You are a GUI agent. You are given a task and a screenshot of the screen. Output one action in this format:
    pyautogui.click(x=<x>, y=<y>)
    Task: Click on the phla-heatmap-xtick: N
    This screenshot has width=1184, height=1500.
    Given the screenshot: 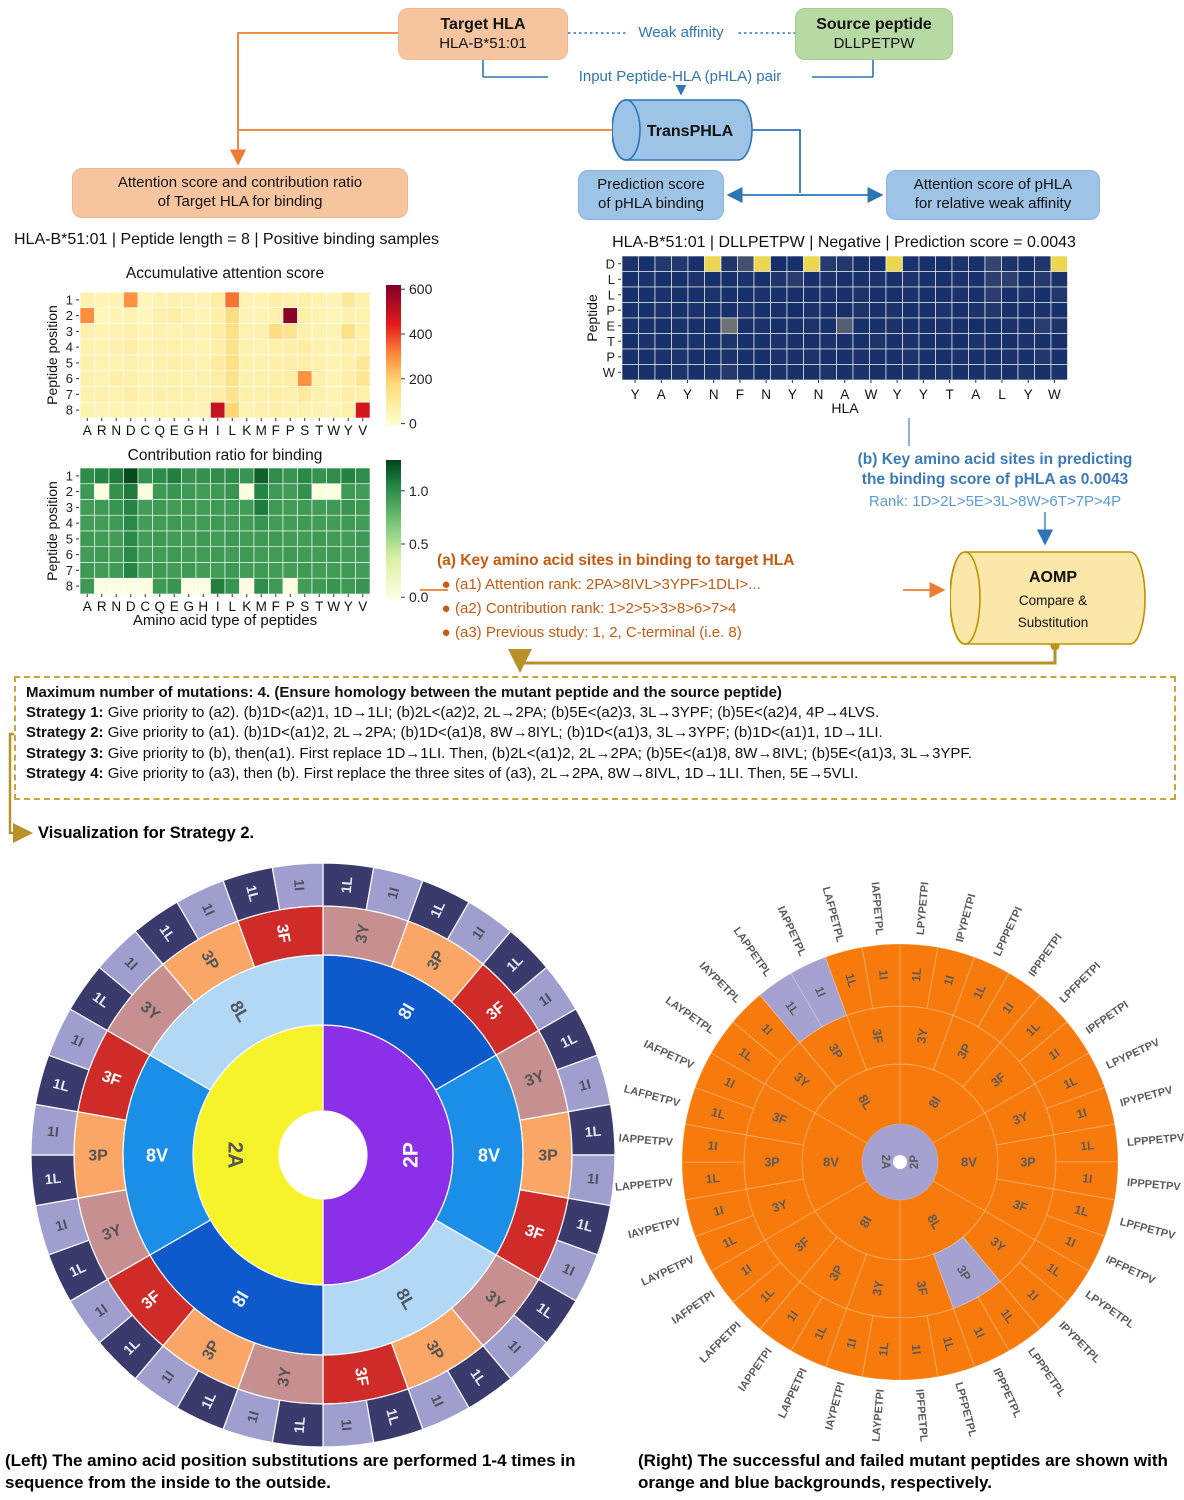 What is the action you would take?
    pyautogui.click(x=819, y=394)
    